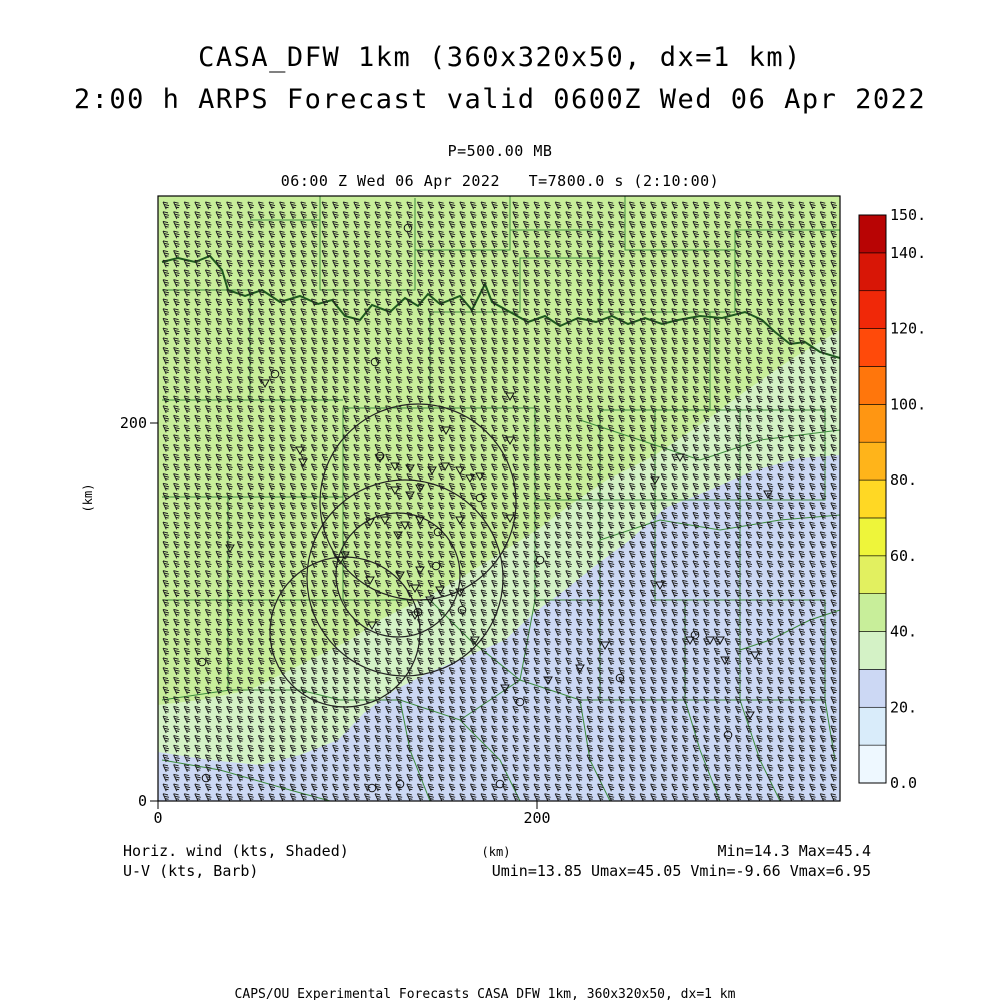  I want to click on colorbar-label-1: 20., so click(903, 707).